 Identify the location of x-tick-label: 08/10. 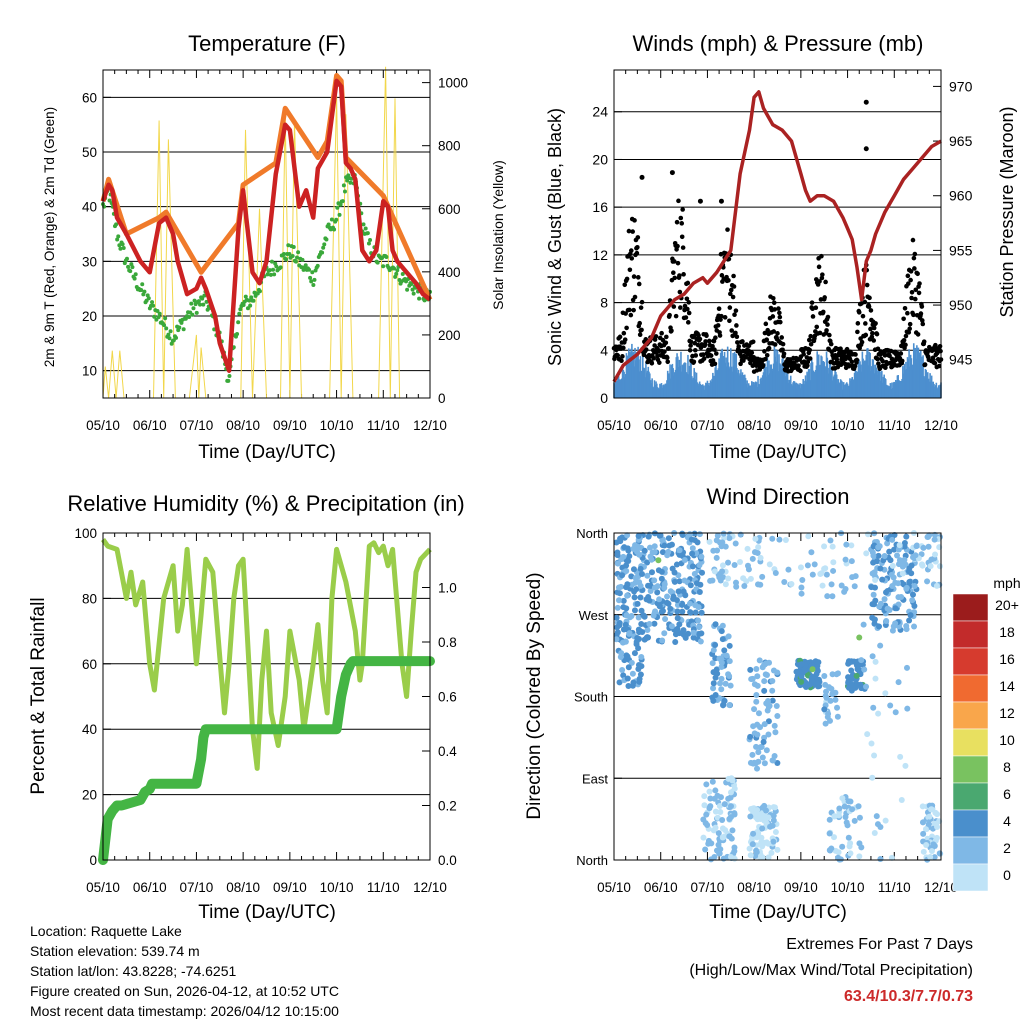
(243, 425).